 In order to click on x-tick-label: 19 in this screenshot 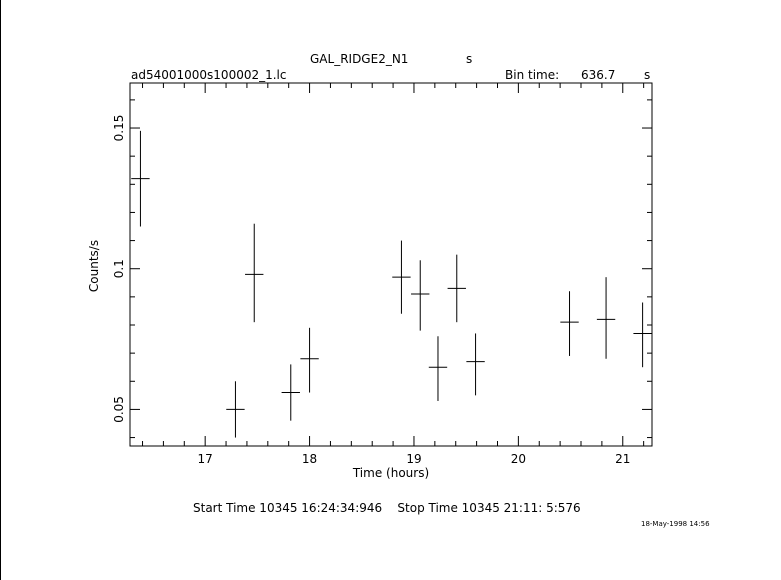, I will do `click(413, 459)`.